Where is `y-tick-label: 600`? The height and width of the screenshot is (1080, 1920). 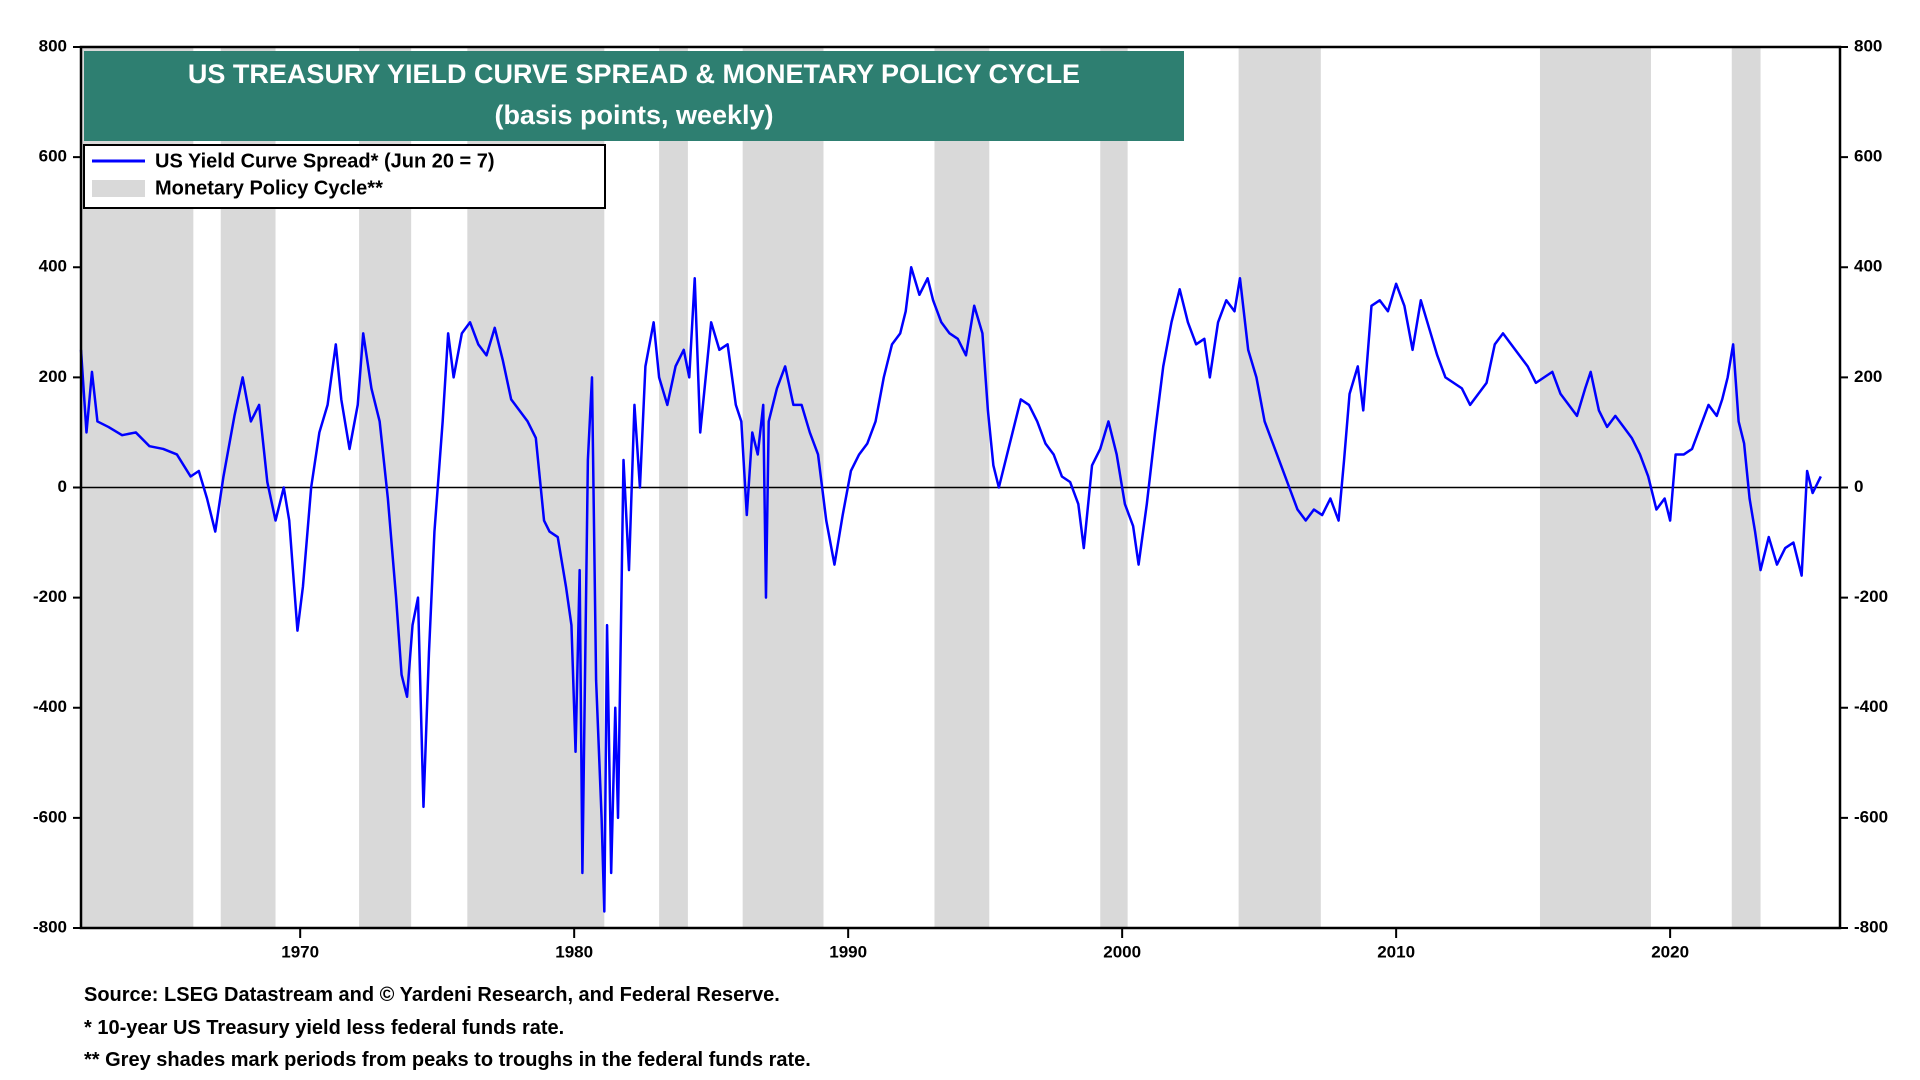
y-tick-label: 600 is located at coordinates (53, 156).